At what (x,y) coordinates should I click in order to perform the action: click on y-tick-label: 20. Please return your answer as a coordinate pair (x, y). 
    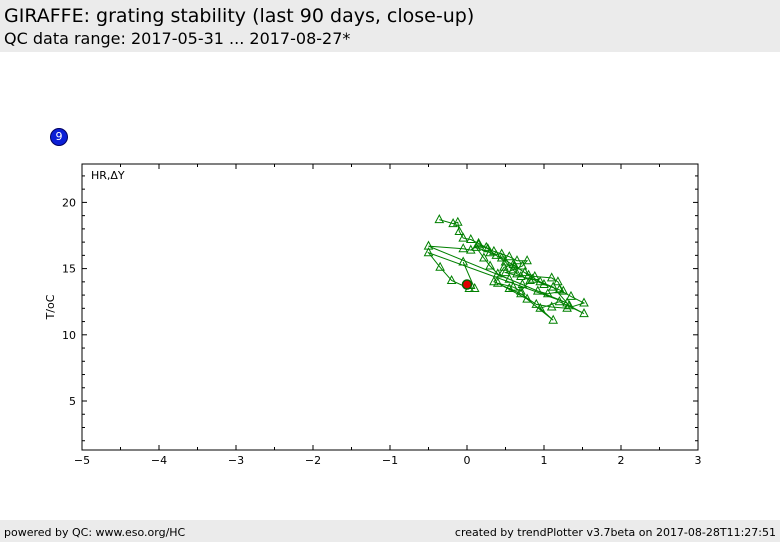
    Looking at the image, I should click on (69, 202).